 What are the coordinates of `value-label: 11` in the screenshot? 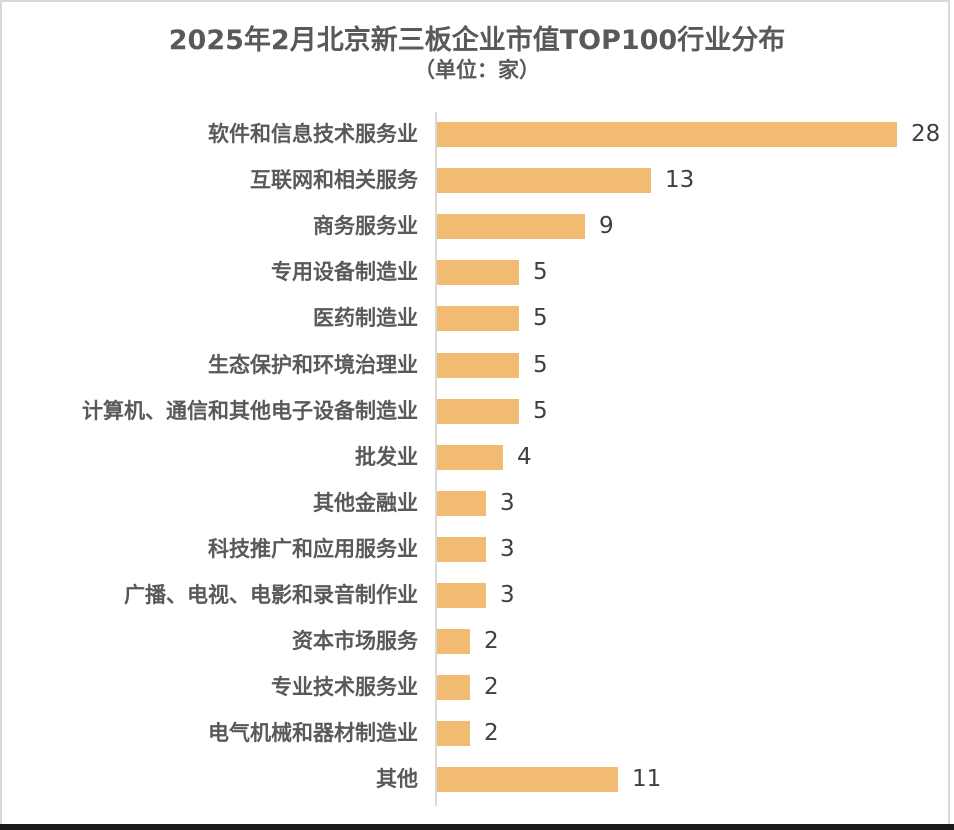 It's located at (647, 779).